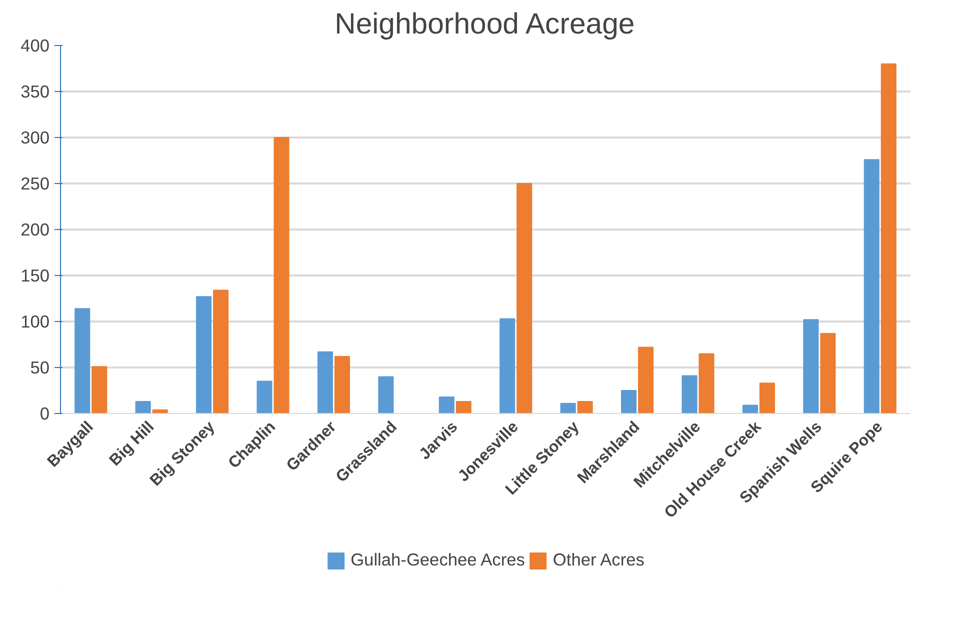  Describe the element at coordinates (132, 444) in the screenshot. I see `x-tick-label: Big Hill` at that location.